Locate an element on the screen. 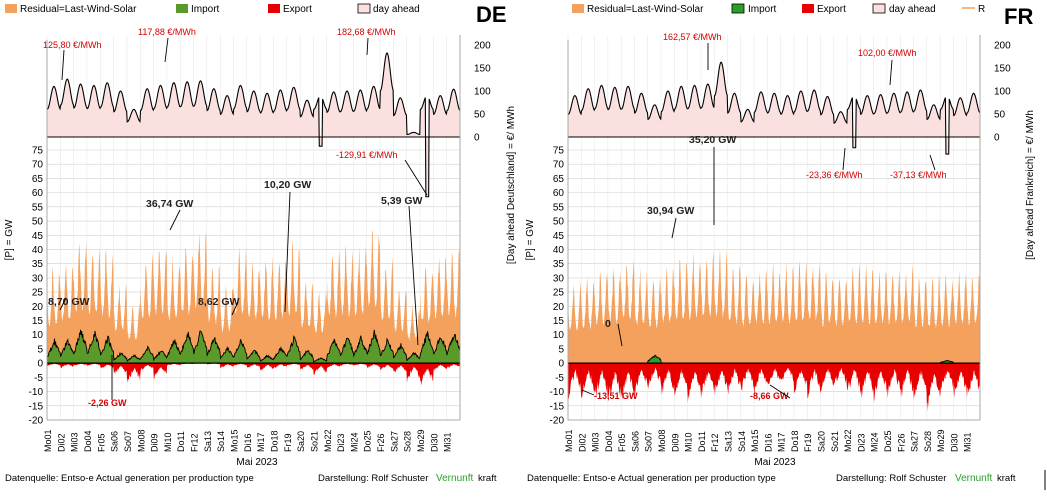  import-line is located at coordinates (254, 346).